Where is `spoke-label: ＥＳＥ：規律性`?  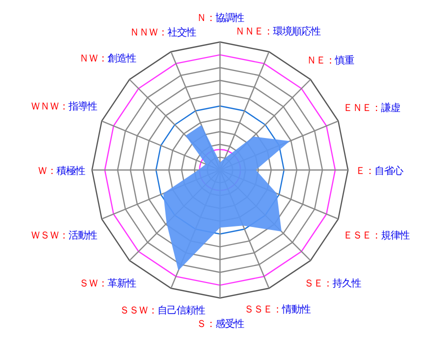
spoke-label: ＥＳＥ：規律性 is located at coordinates (376, 236).